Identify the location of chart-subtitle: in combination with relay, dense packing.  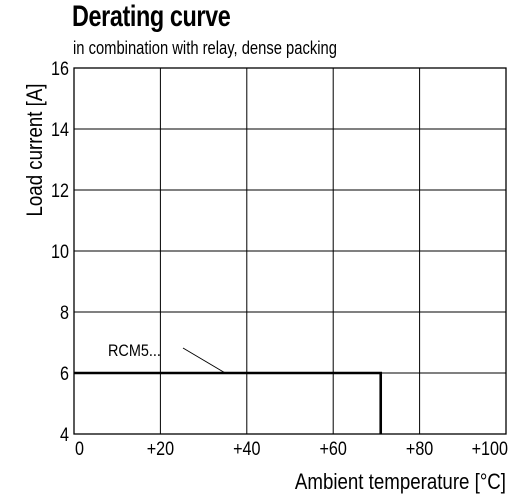
(205, 48).